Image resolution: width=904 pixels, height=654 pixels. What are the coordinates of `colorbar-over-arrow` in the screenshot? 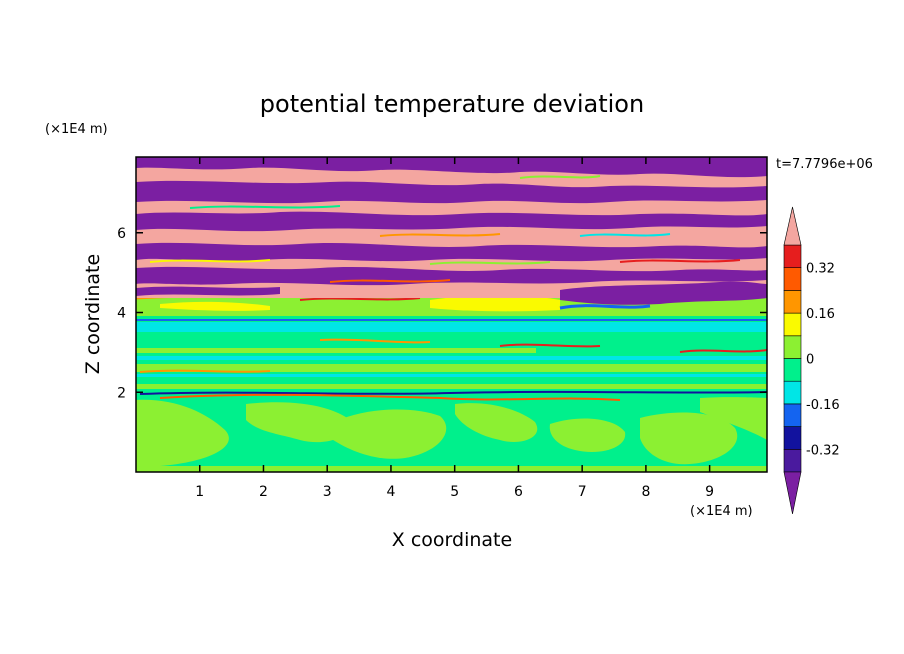 It's located at (792, 226).